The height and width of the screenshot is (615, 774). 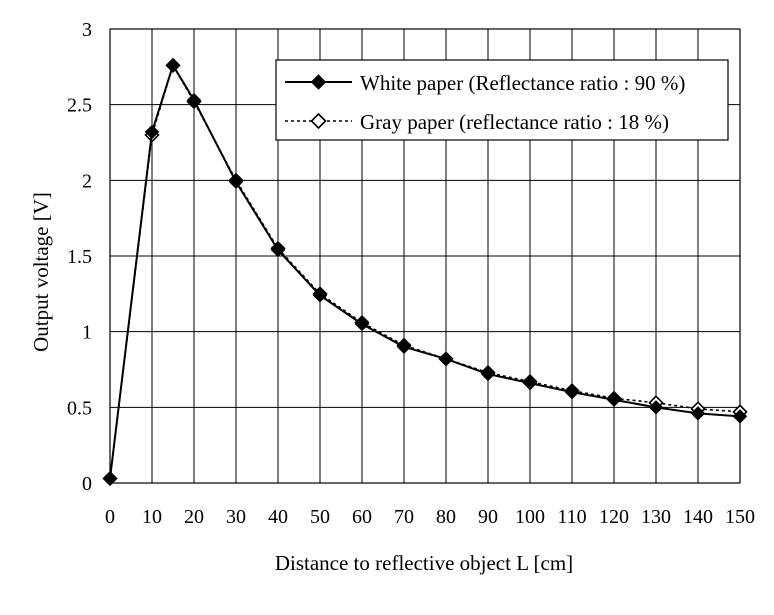 What do you see at coordinates (320, 517) in the screenshot?
I see `x-tick-label: 50` at bounding box center [320, 517].